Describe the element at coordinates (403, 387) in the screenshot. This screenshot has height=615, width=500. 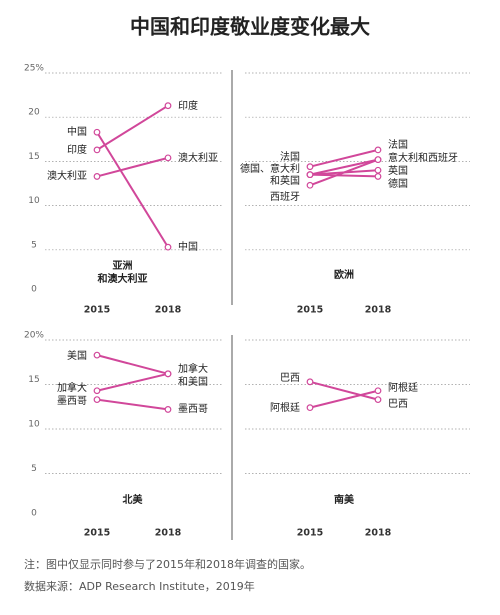
I see `end-label: 阿根廷` at that location.